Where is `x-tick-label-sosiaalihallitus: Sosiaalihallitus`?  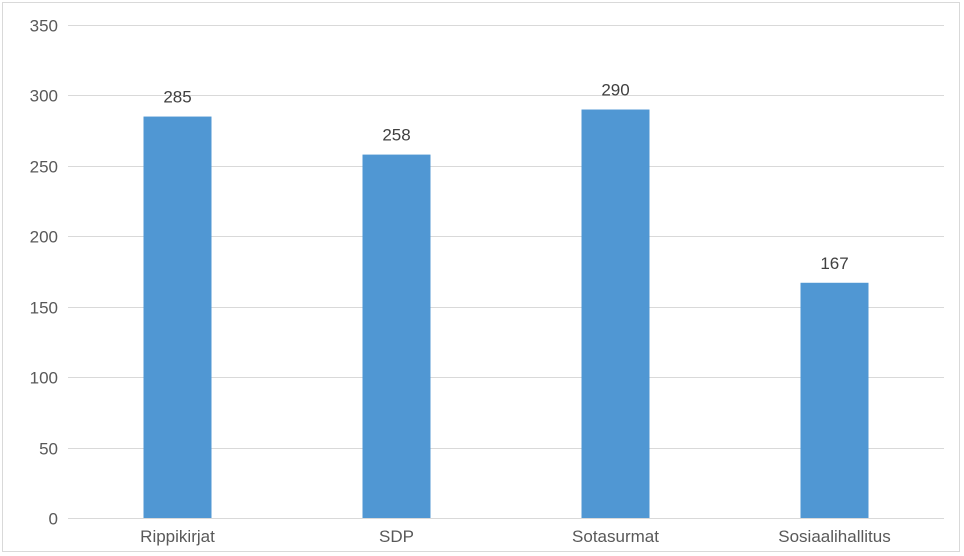
x-tick-label-sosiaalihallitus: Sosiaalihallitus is located at coordinates (834, 536).